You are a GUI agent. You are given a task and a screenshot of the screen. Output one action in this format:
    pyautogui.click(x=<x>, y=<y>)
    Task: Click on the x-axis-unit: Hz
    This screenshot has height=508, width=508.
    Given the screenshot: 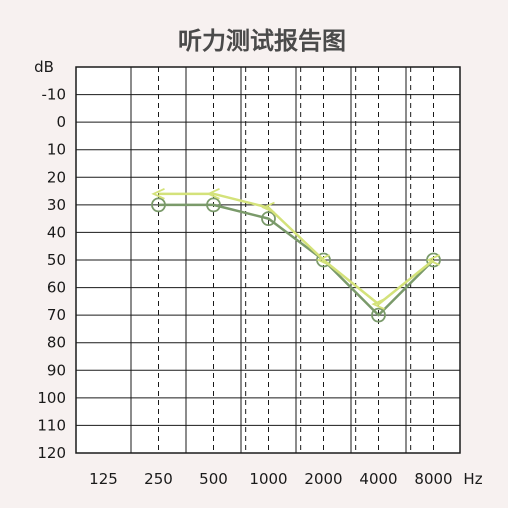 What is the action you would take?
    pyautogui.click(x=472, y=479)
    